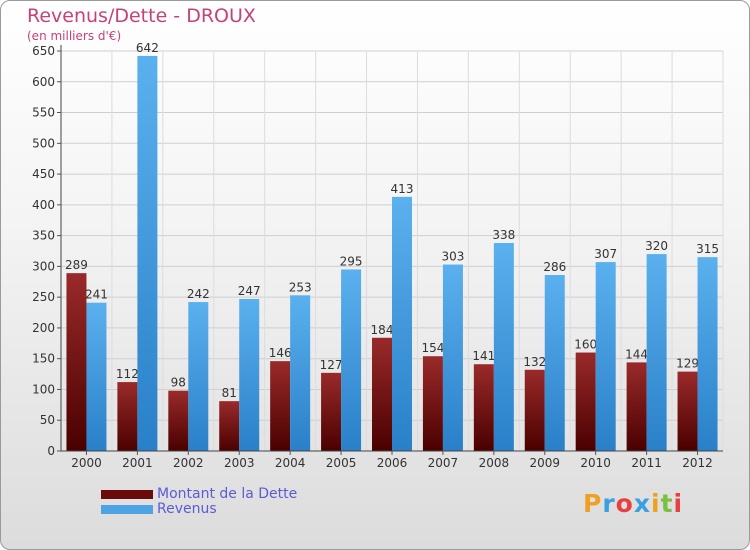  I want to click on x-tick-label: 2004, so click(290, 463).